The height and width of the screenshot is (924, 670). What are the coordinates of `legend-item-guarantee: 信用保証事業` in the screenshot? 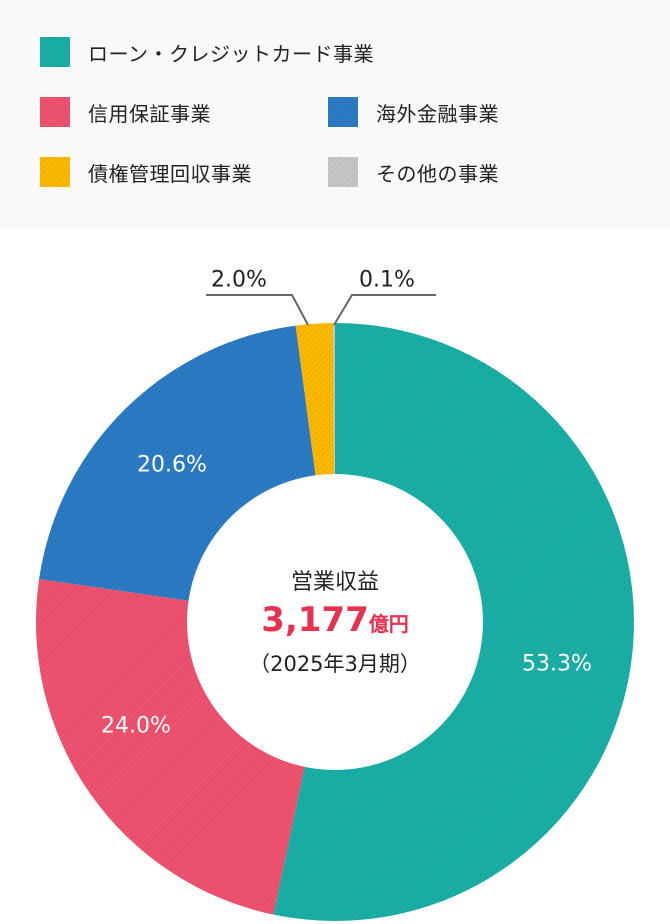 It's located at (125, 112).